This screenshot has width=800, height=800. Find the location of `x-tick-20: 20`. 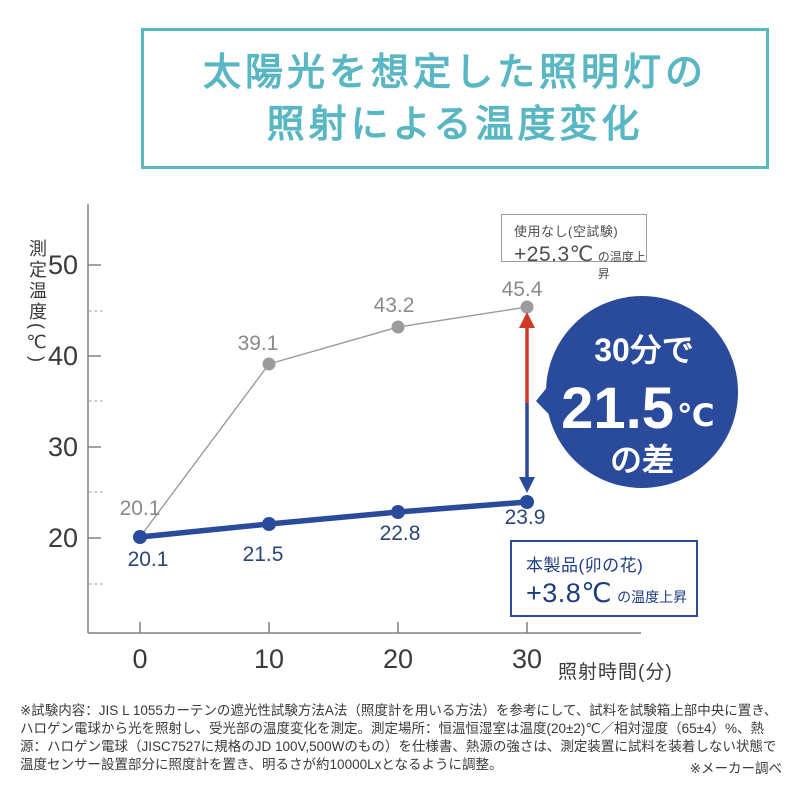

x-tick-20: 20 is located at coordinates (398, 659).